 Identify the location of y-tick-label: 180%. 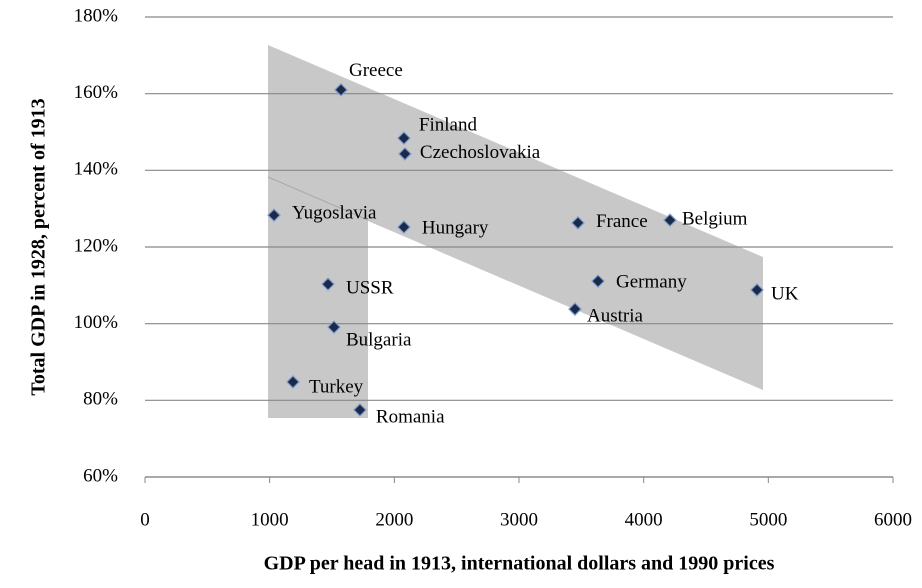
(96, 15).